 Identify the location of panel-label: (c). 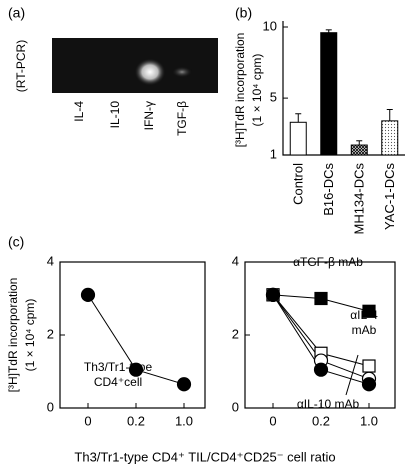
(16, 242).